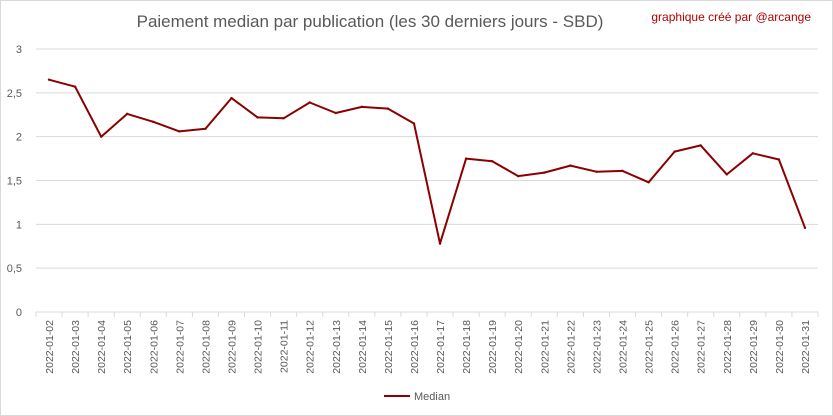  Describe the element at coordinates (493, 347) in the screenshot. I see `x-tick-label: 2022-01-19` at that location.